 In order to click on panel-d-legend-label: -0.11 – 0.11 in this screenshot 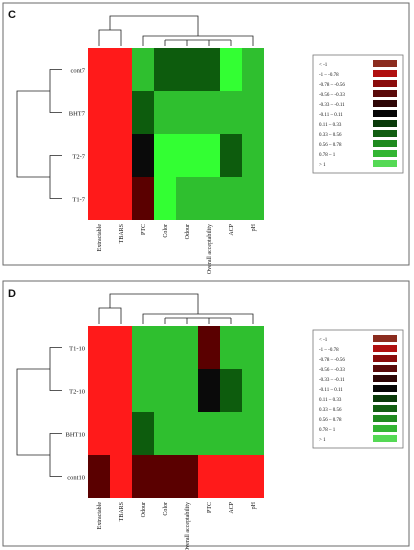, I will do `click(331, 390)`.